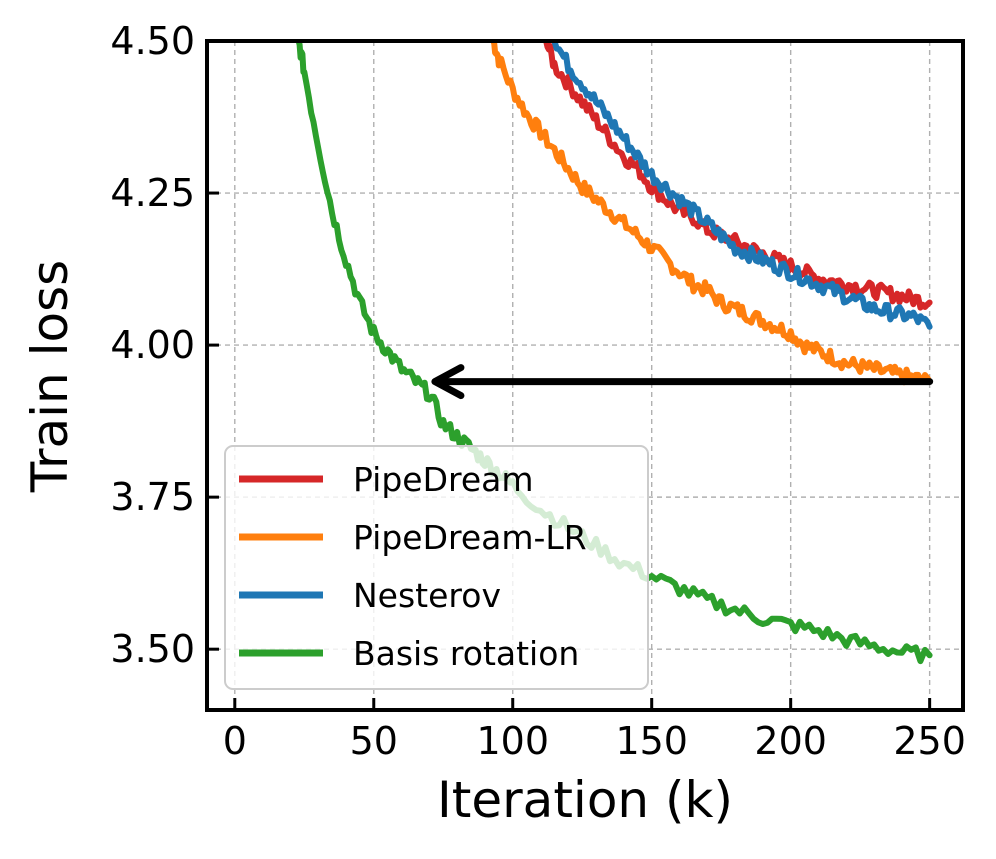 The image size is (996, 859). What do you see at coordinates (443, 479) in the screenshot?
I see `legend-label-pipedream: PipeDream` at bounding box center [443, 479].